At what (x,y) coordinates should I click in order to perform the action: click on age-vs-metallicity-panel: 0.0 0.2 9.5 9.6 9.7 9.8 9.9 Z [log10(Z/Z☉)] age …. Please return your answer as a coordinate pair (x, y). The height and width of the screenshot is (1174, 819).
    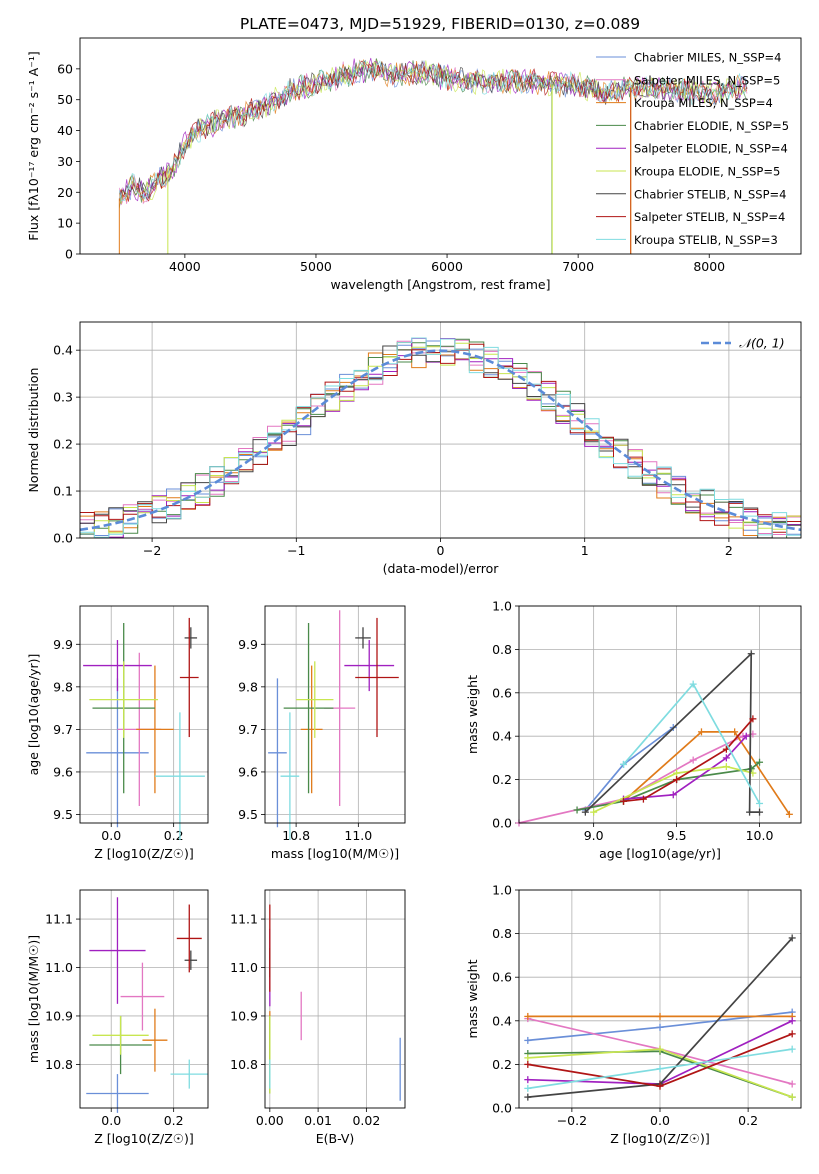
    Looking at the image, I should click on (117, 733).